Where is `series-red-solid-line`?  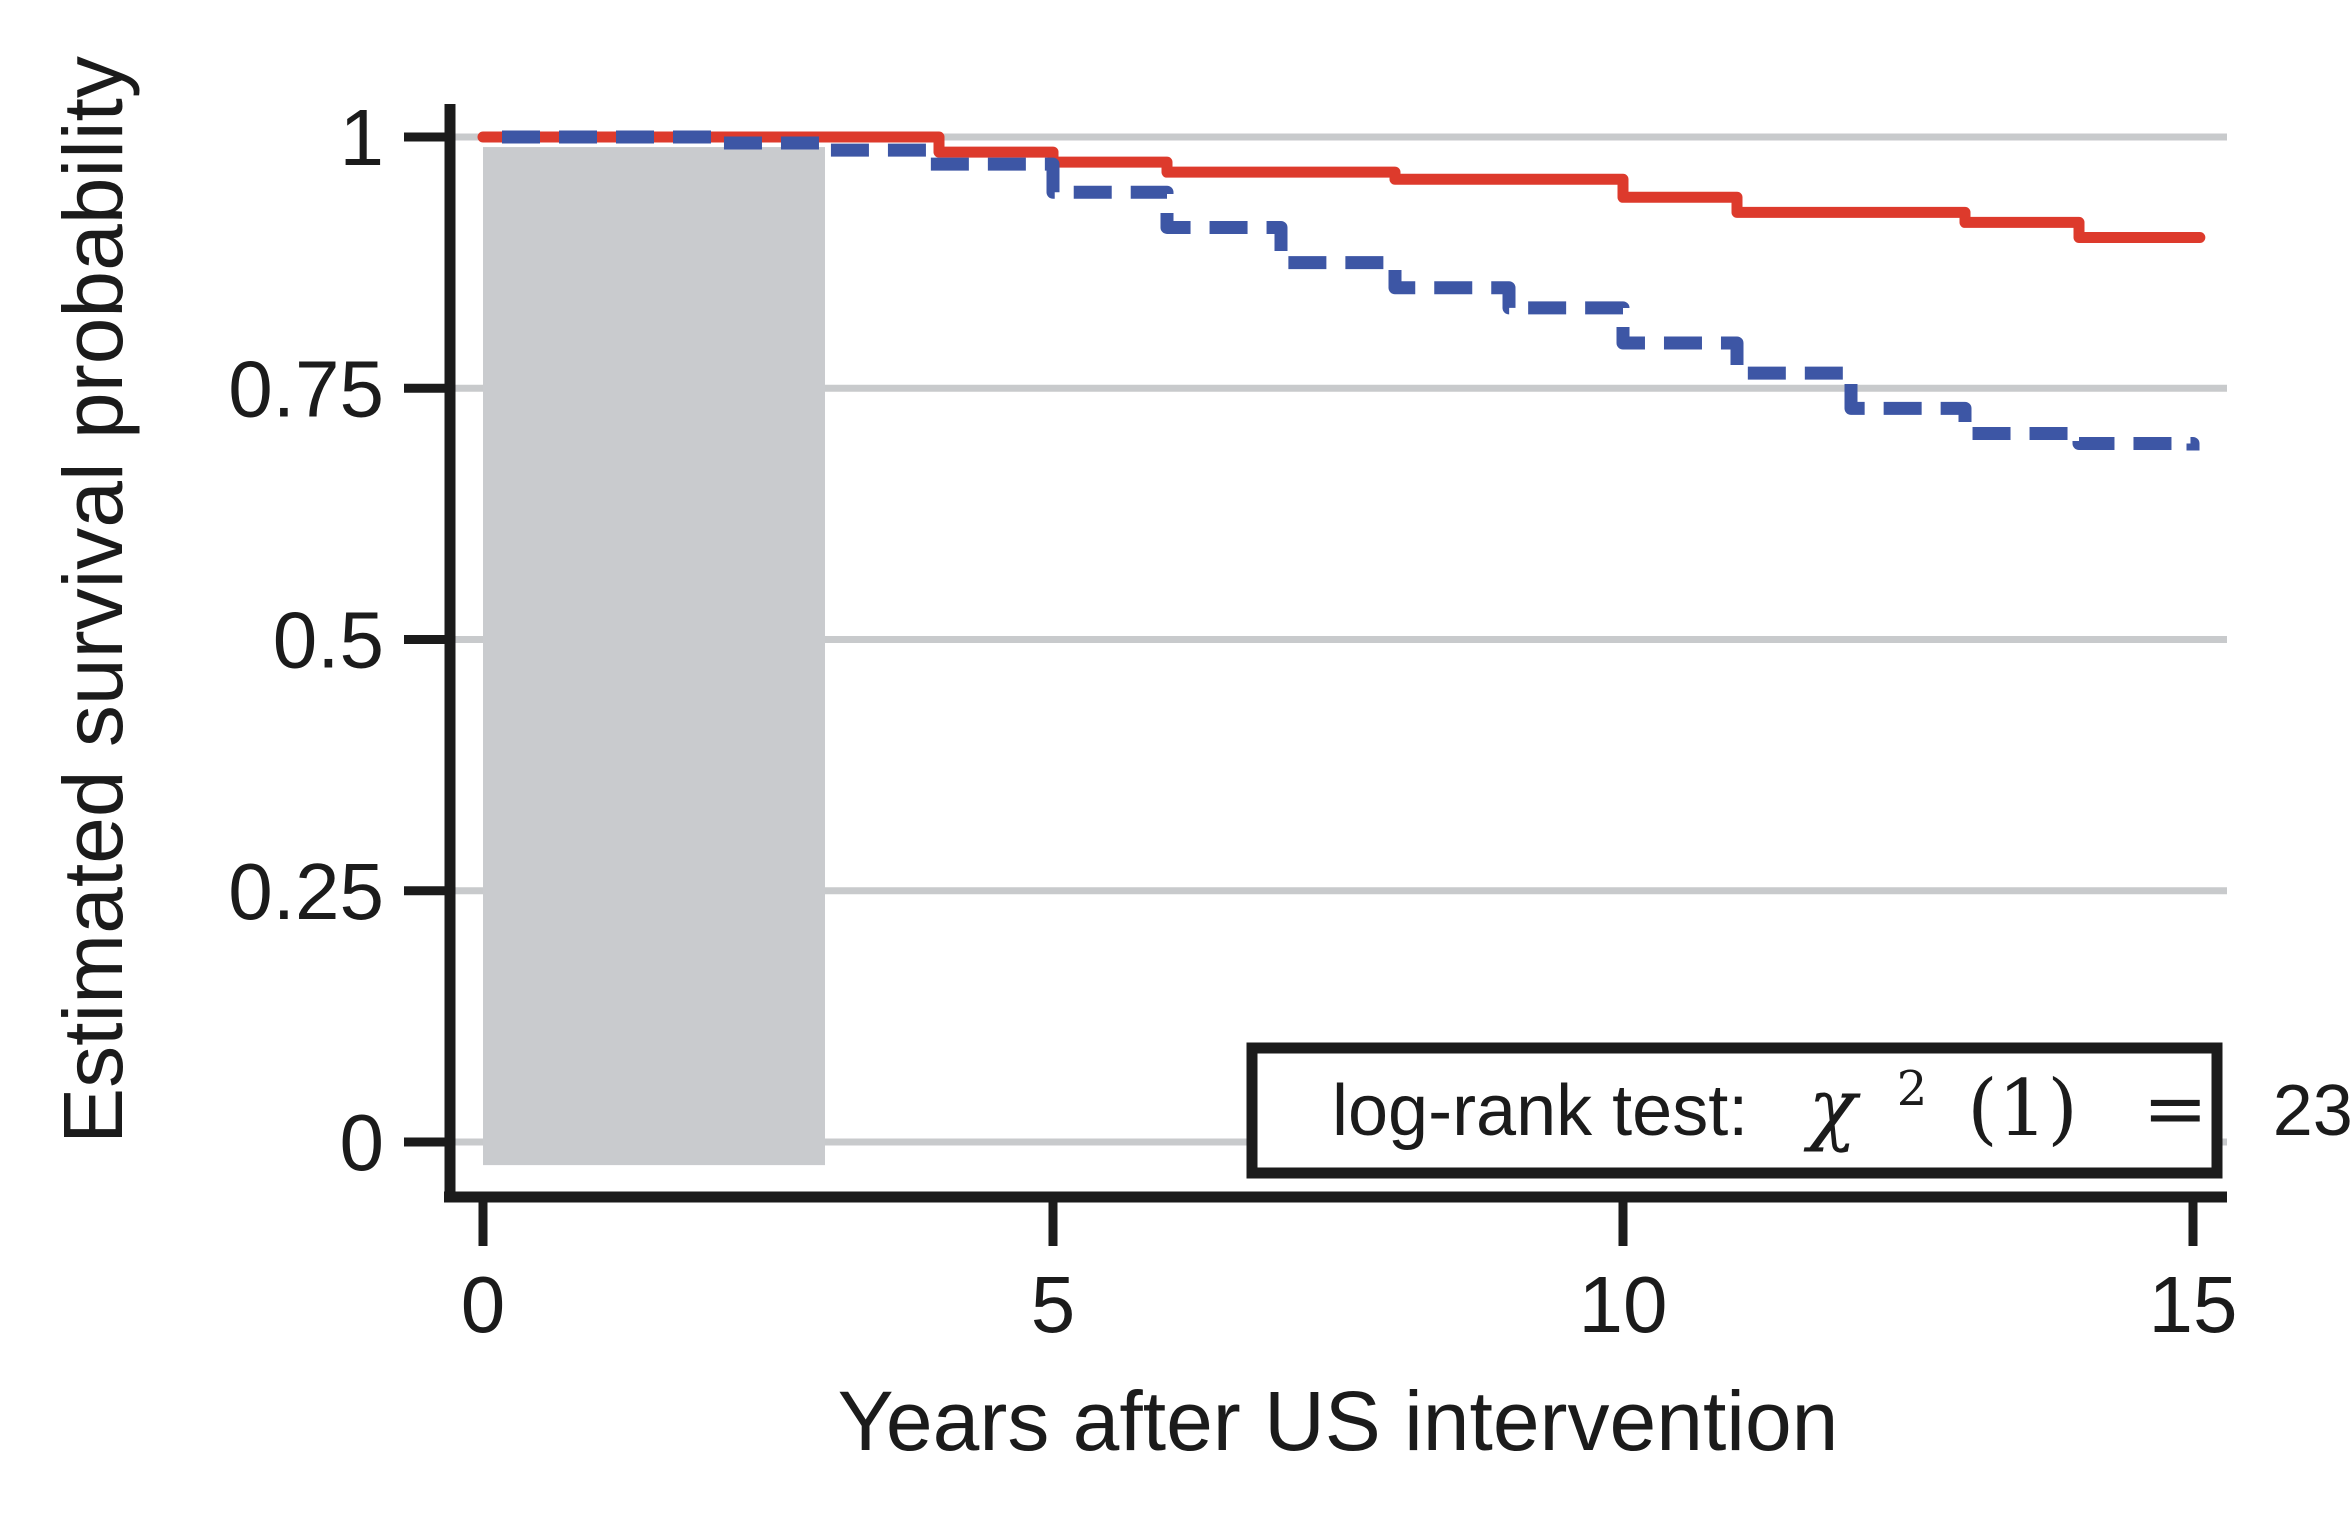
series-red-solid-line is located at coordinates (1341, 187).